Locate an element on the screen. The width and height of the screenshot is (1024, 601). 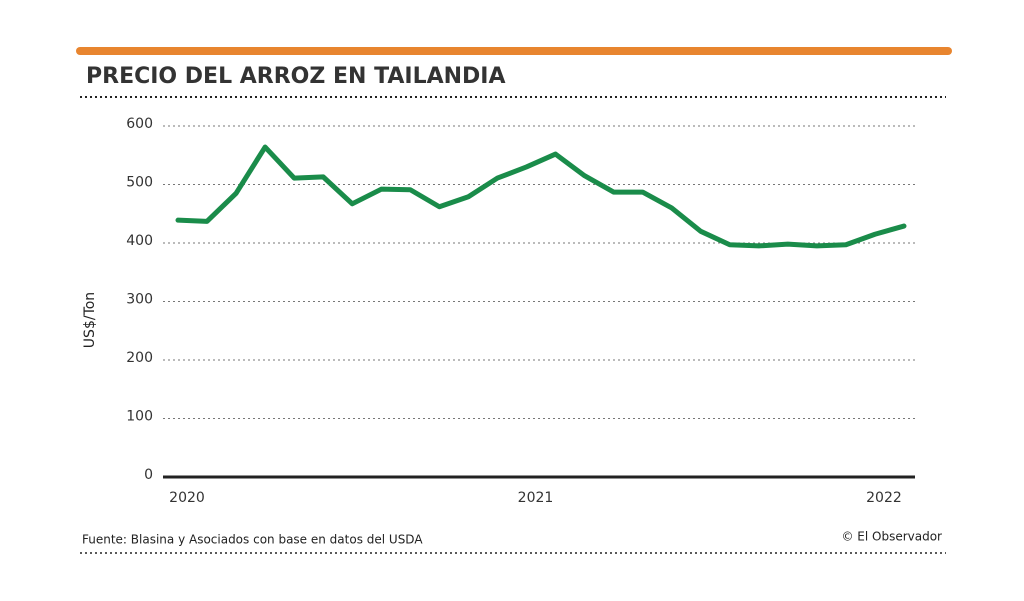
credit: © El Observador is located at coordinates (891, 537).